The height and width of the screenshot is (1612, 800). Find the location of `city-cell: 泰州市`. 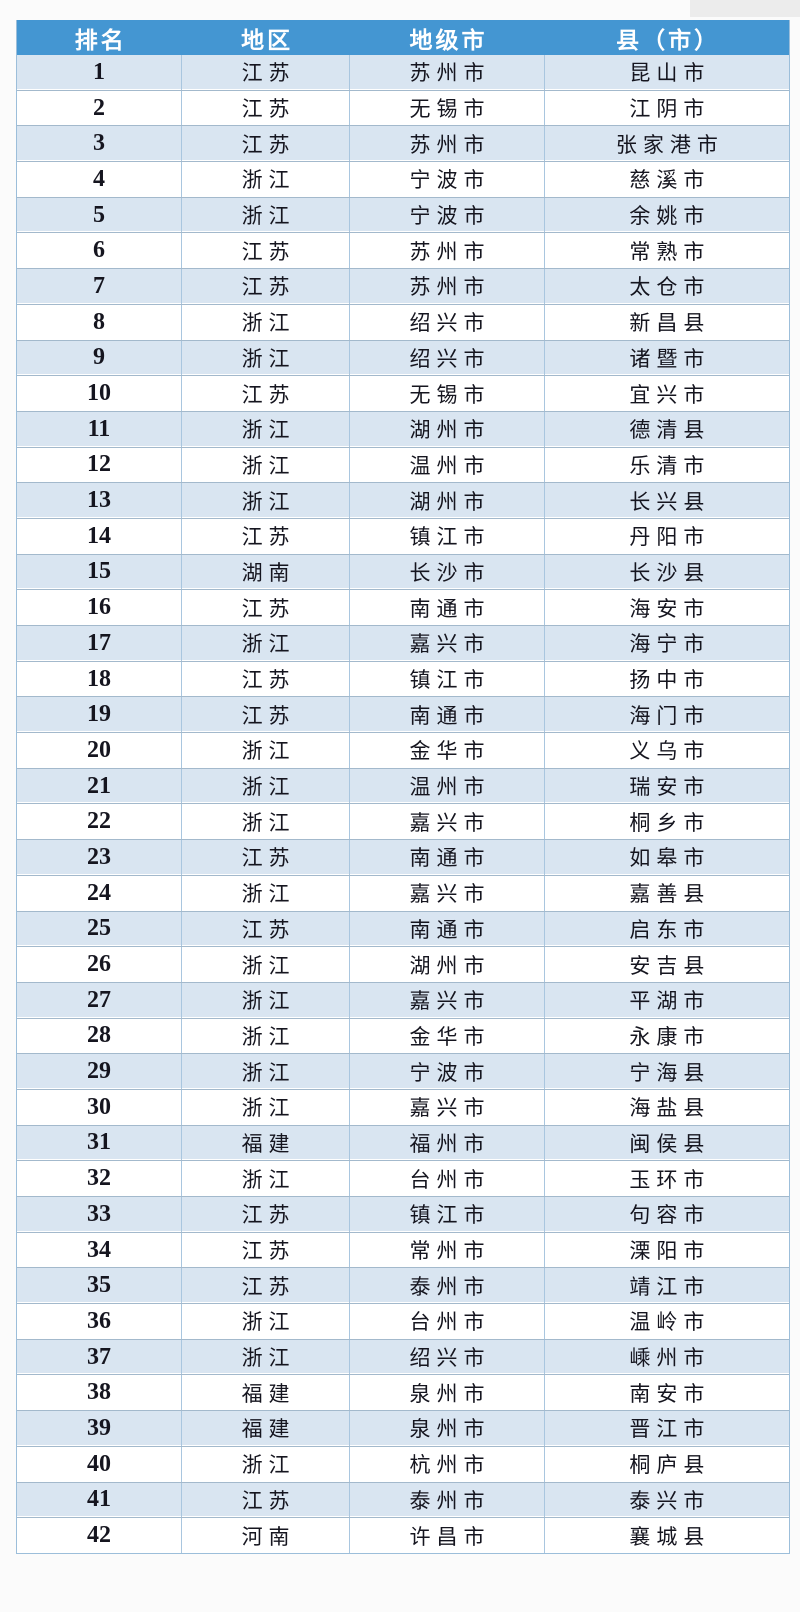

city-cell: 泰州市 is located at coordinates (447, 1286).